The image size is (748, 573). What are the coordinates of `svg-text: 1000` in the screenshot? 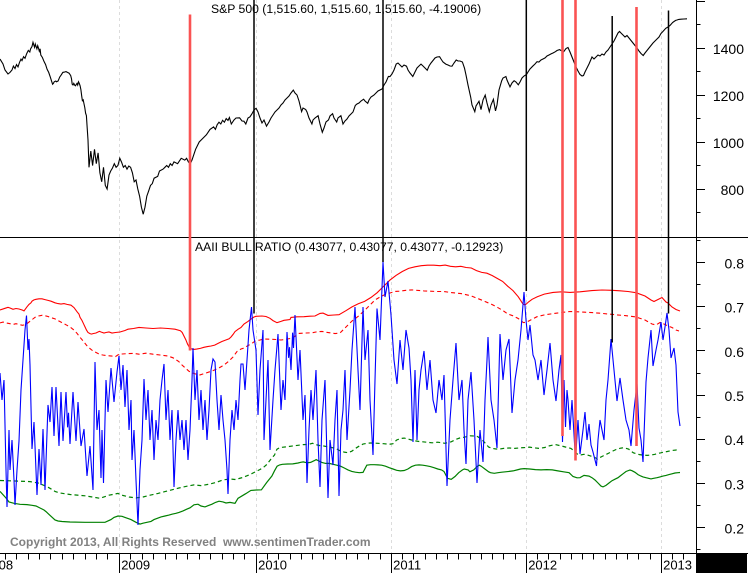 It's located at (728, 143).